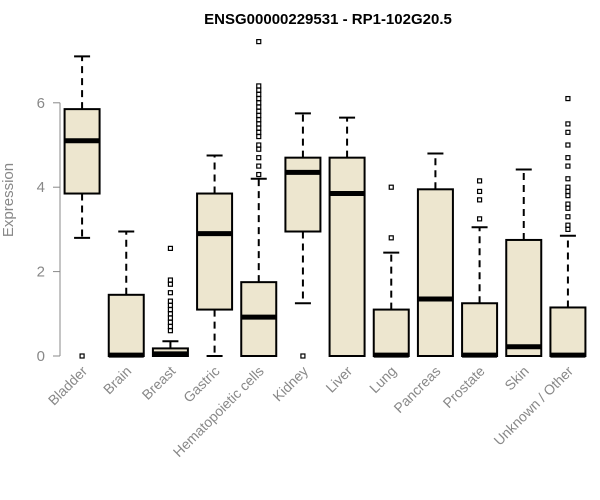 This screenshot has height=500, width=600. I want to click on box-unknown-other, so click(568, 226).